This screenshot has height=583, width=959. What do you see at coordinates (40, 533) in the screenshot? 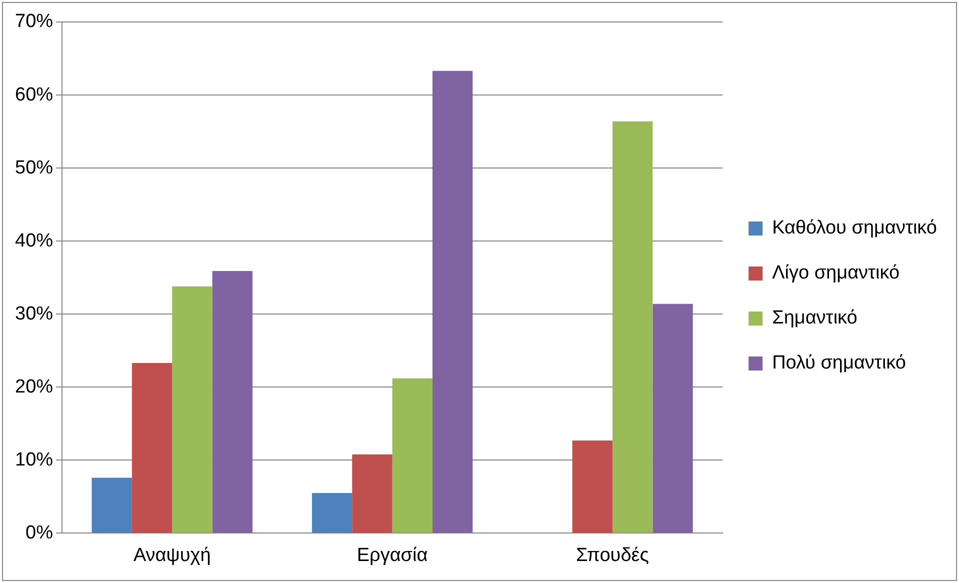
I see `y-tick-label: 0%` at bounding box center [40, 533].